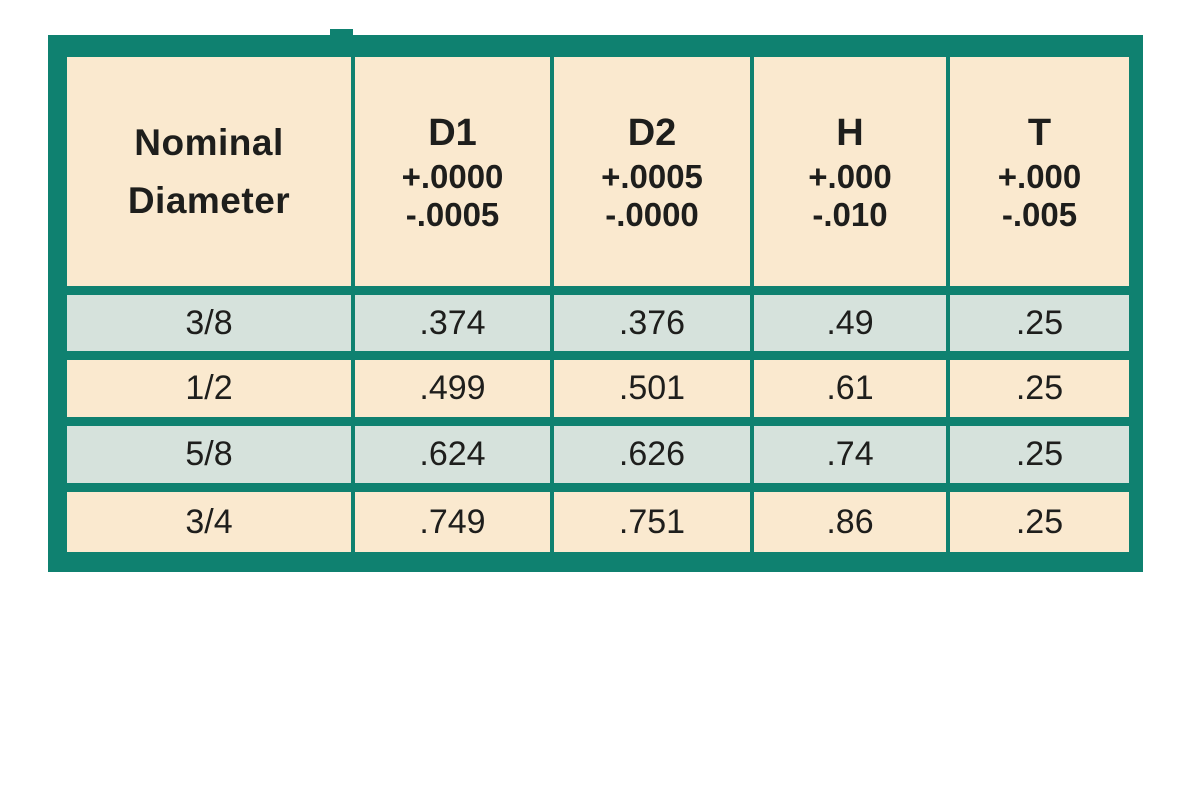  Describe the element at coordinates (452, 177) in the screenshot. I see `header-d1-plus-tolerance: +.0000` at that location.